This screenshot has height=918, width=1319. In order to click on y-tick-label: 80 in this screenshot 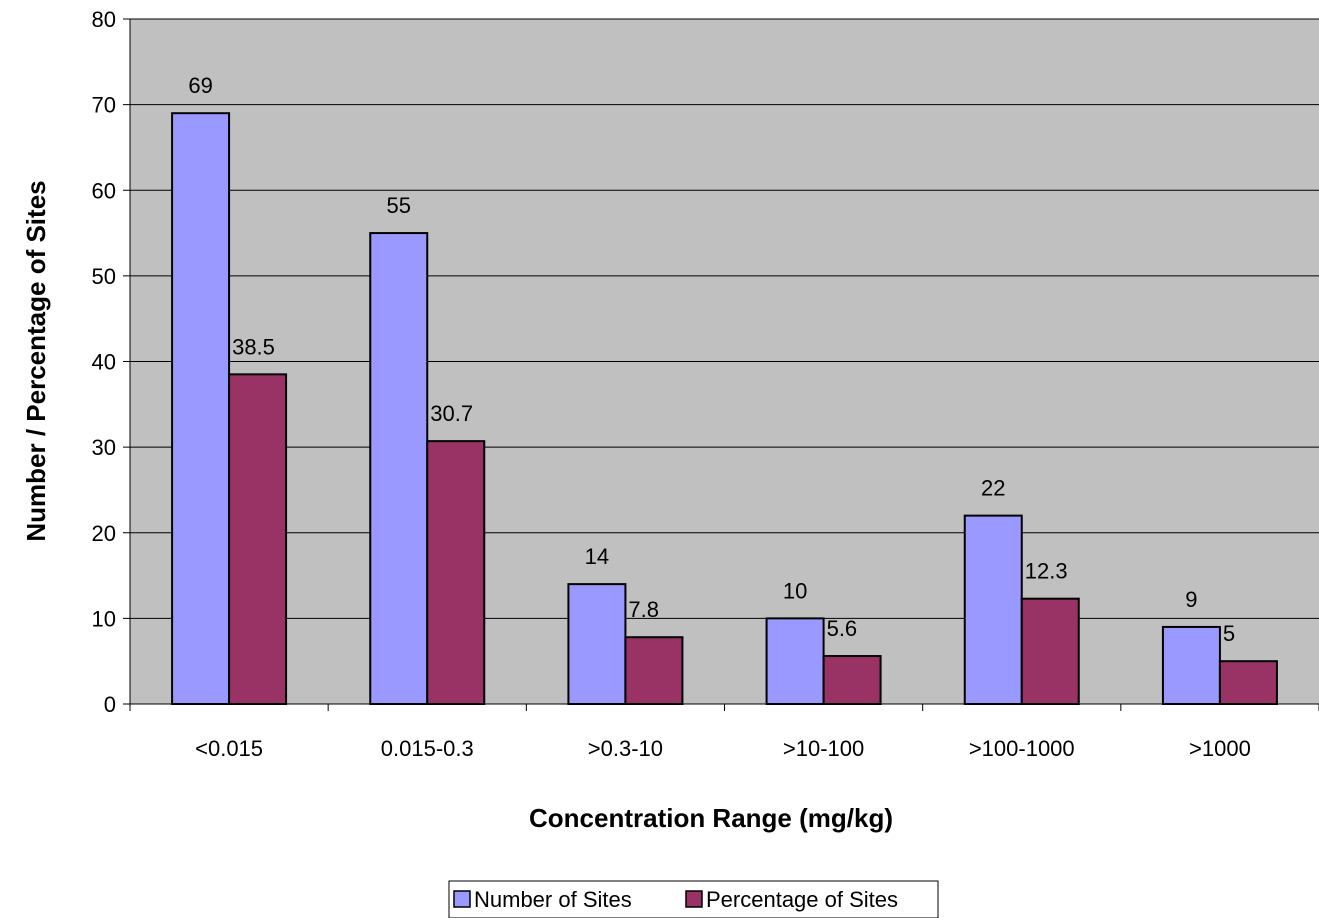, I will do `click(104, 19)`.